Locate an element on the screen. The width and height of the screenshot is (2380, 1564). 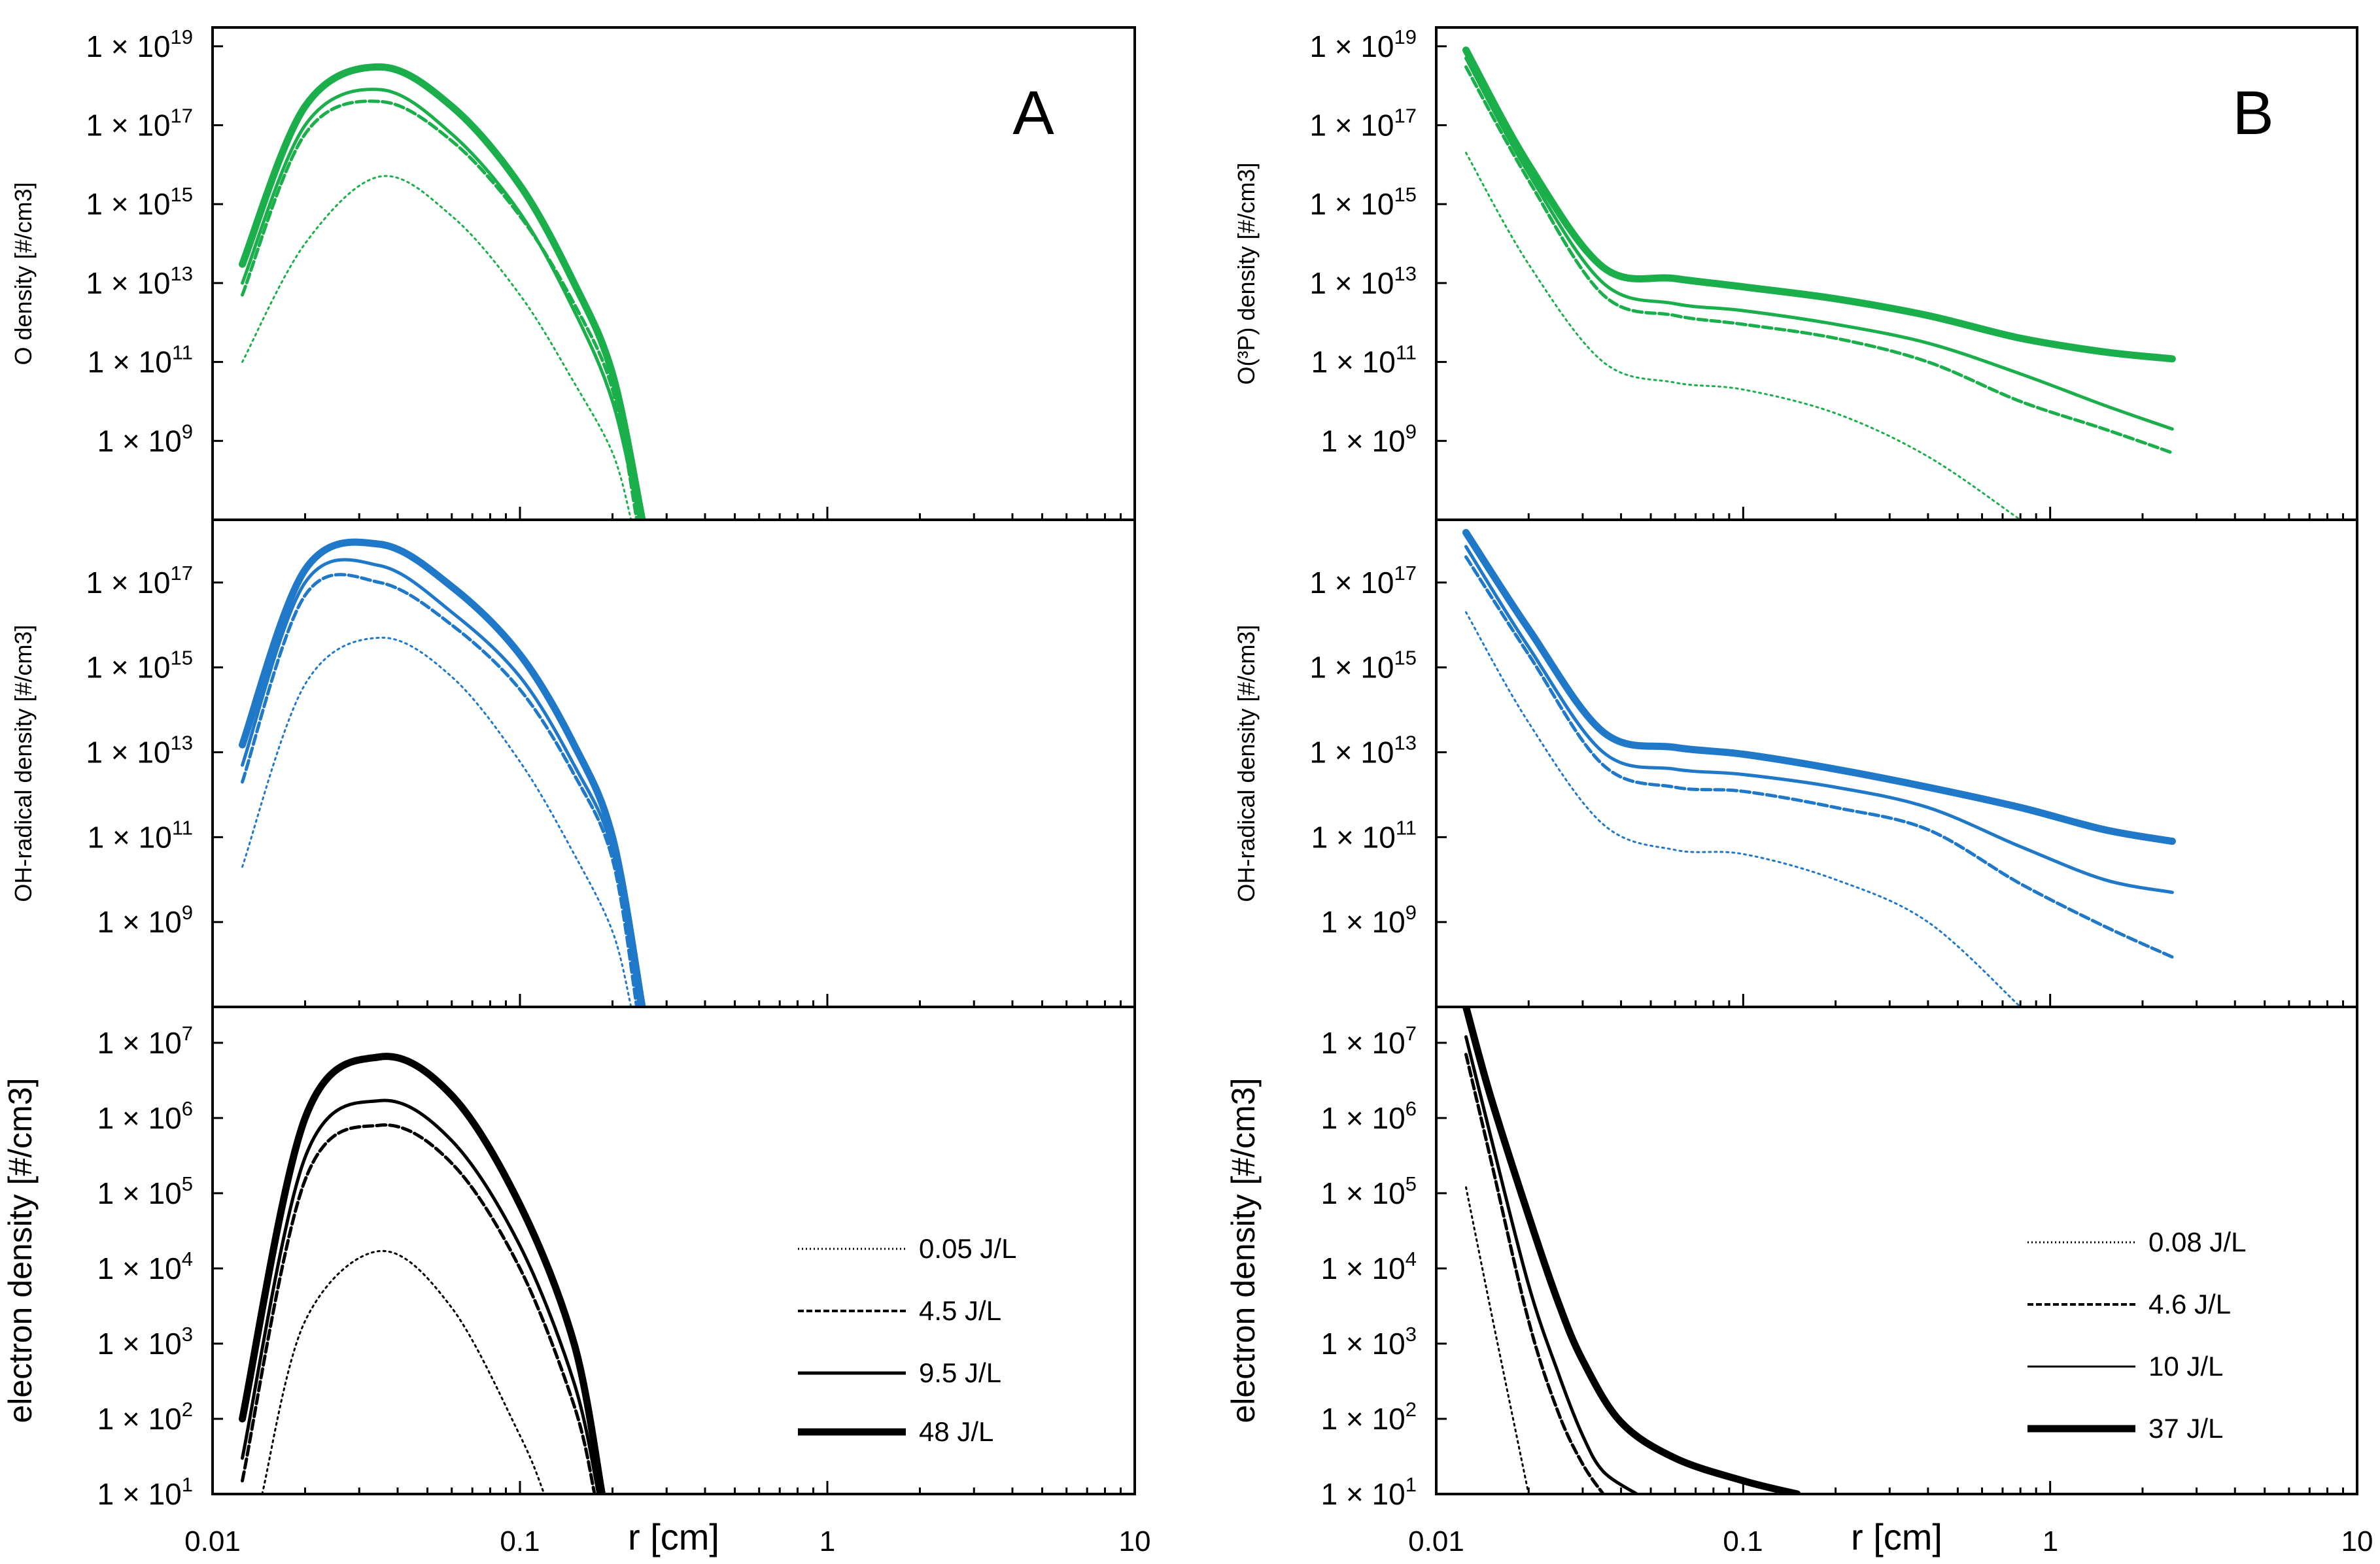
legend-label: 9.5 J/L is located at coordinates (960, 1372).